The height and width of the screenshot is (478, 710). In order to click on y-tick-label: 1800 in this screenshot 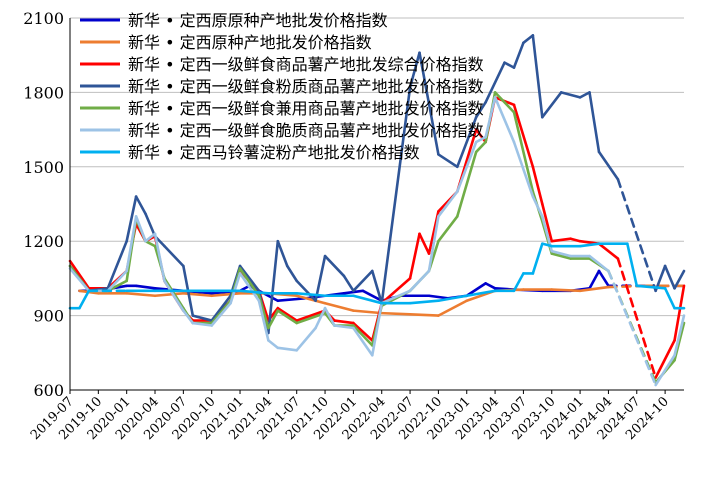, I will do `click(43, 92)`.